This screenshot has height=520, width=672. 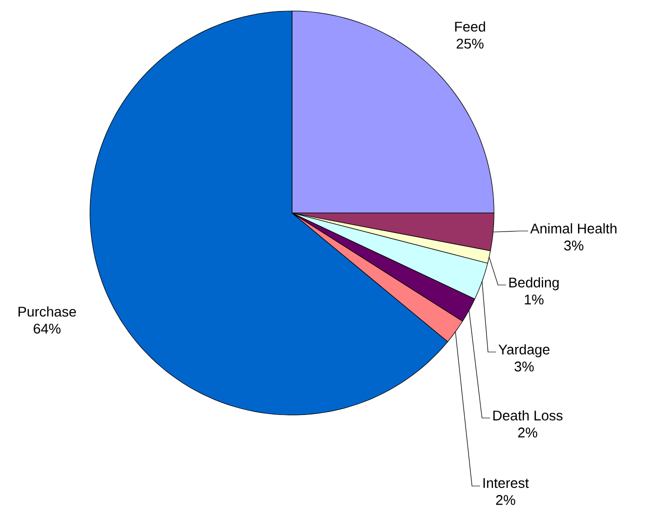 I want to click on data-label: 1%, so click(x=534, y=299).